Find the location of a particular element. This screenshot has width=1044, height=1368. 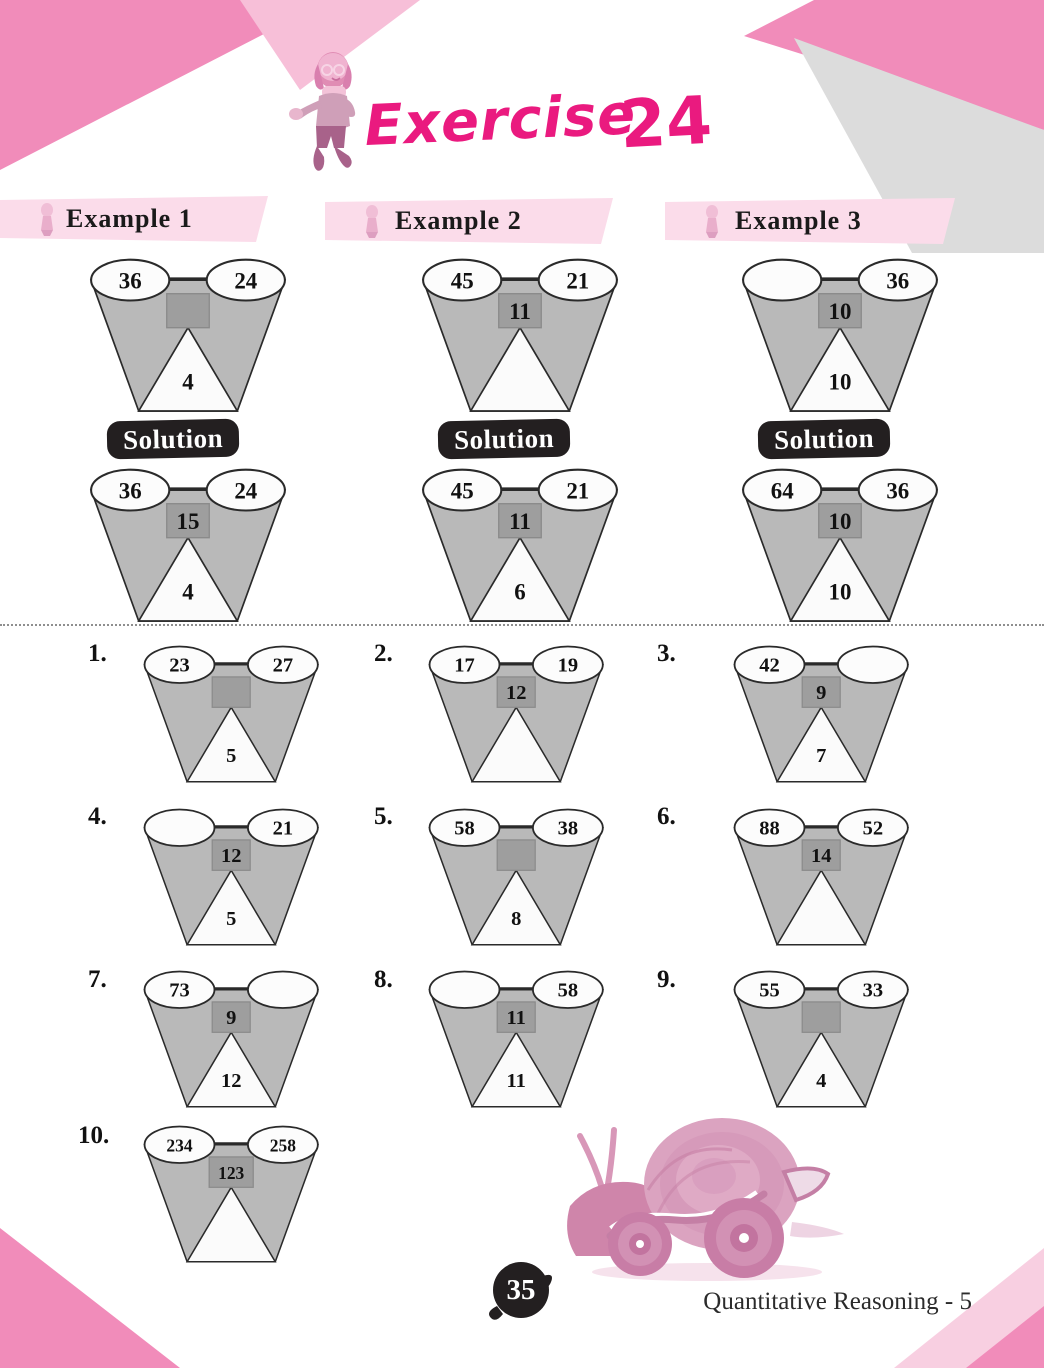

exercise-2-funnel: 17 19 12 is located at coordinates (516, 717).